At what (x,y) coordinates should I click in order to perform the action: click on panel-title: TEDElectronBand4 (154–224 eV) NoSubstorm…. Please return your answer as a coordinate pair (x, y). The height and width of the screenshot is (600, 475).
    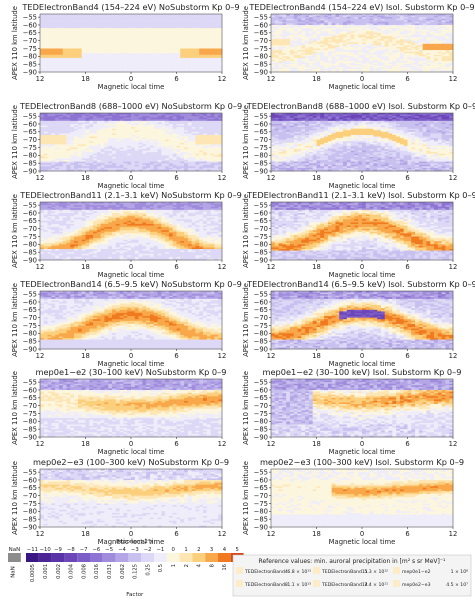
    Looking at the image, I should click on (130, 7).